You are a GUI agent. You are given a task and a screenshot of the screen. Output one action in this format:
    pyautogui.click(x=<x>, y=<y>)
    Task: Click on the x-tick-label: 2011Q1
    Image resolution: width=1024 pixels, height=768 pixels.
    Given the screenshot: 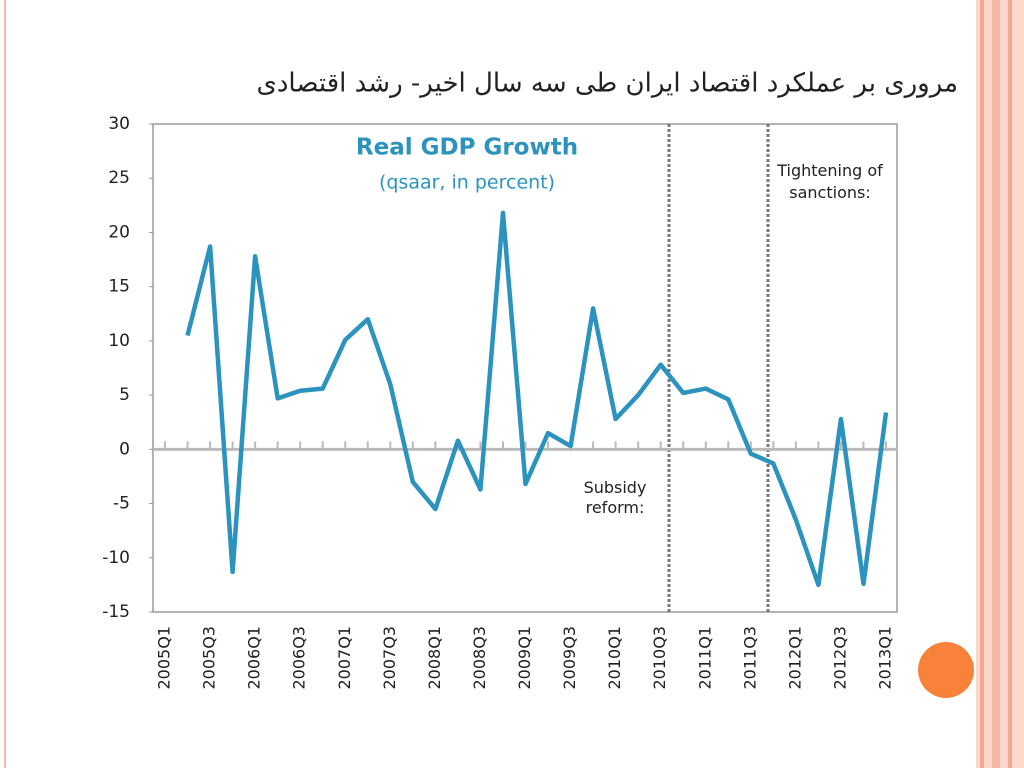 What is the action you would take?
    pyautogui.click(x=704, y=658)
    